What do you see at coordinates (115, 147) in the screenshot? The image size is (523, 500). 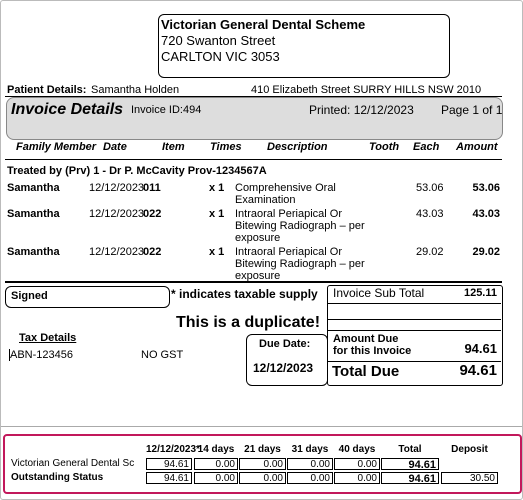 I see `column-header: Date` at bounding box center [115, 147].